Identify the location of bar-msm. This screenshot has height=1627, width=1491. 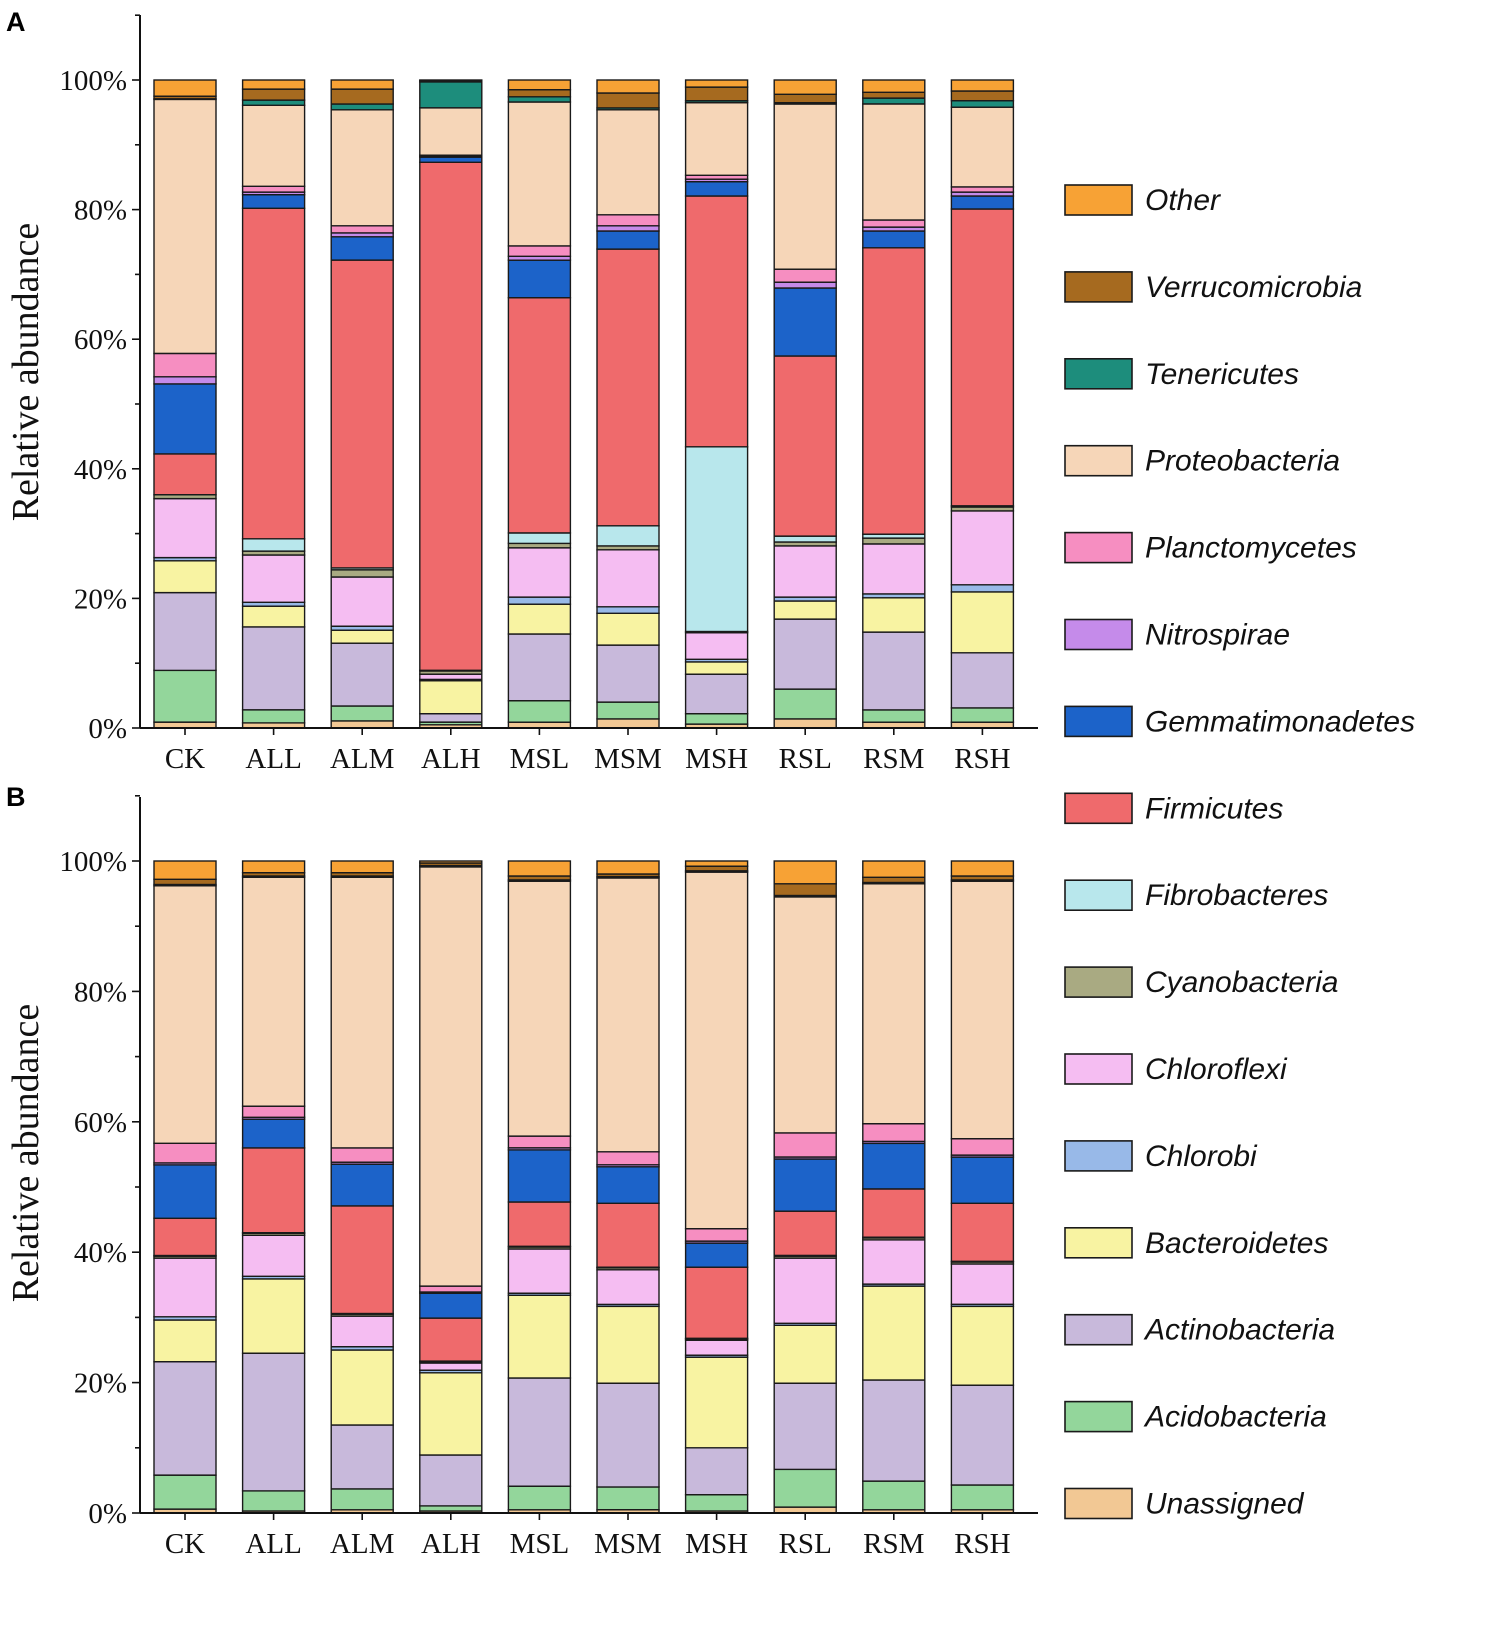
(628, 404).